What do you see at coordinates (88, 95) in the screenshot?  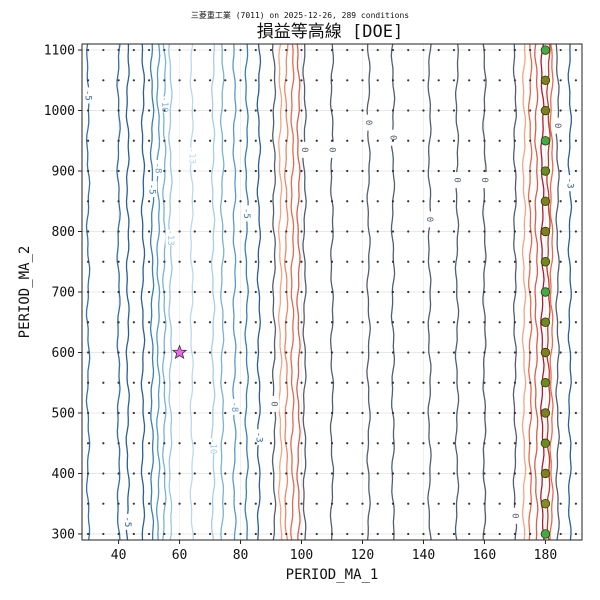 I see `contour-label: -5` at bounding box center [88, 95].